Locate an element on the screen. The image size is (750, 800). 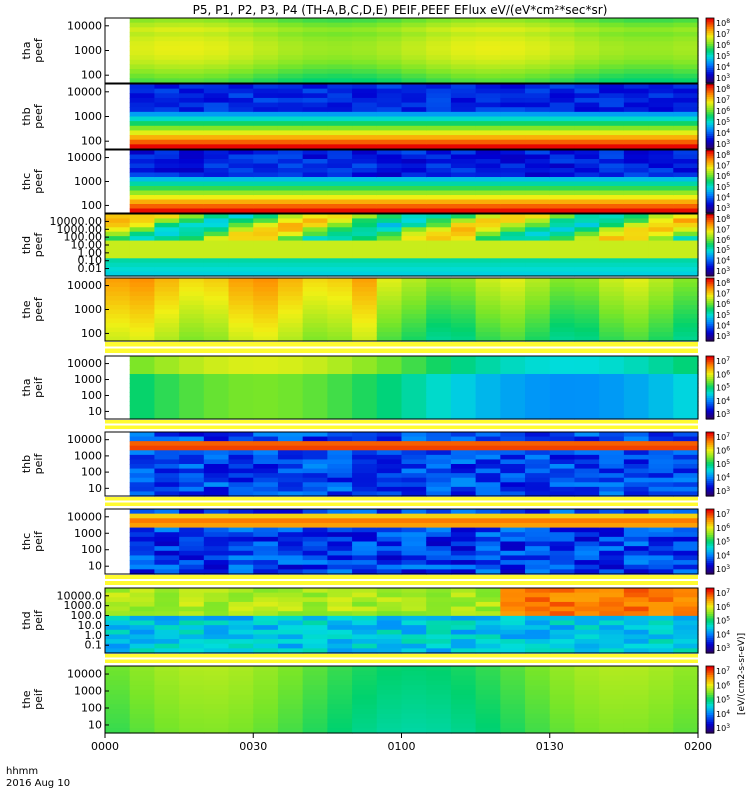
colorbar-tick-label: 107 is located at coordinates (723, 34).